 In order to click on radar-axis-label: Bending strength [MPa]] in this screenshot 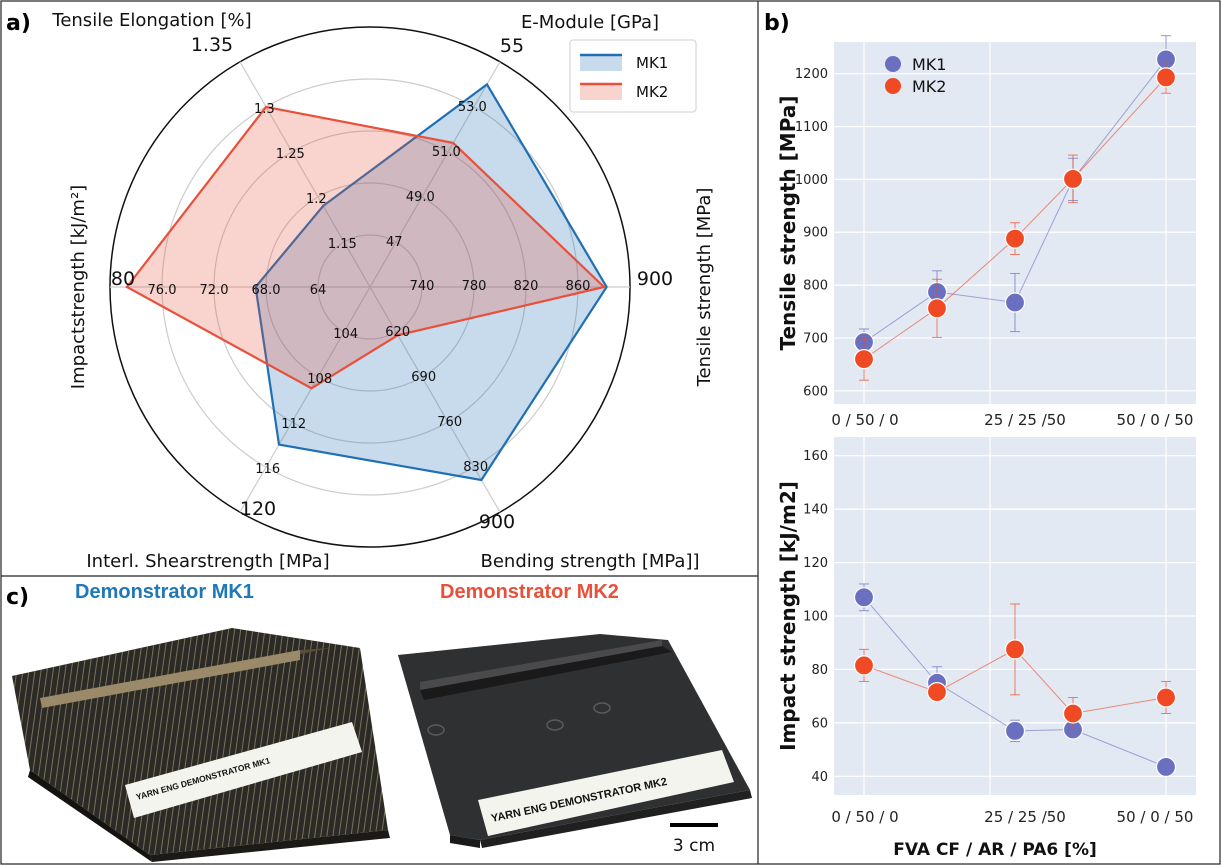, I will do `click(589, 561)`.